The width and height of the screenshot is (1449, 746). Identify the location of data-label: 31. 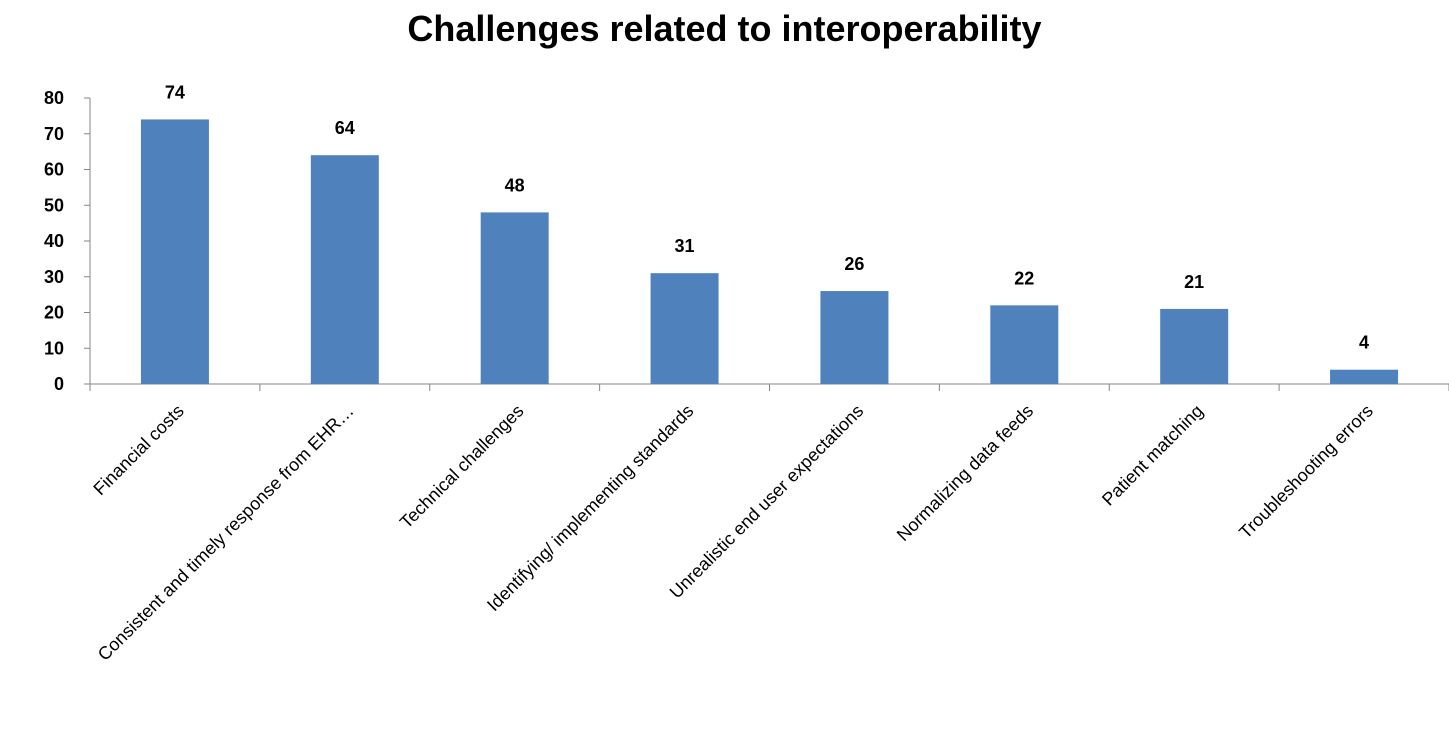
(685, 246).